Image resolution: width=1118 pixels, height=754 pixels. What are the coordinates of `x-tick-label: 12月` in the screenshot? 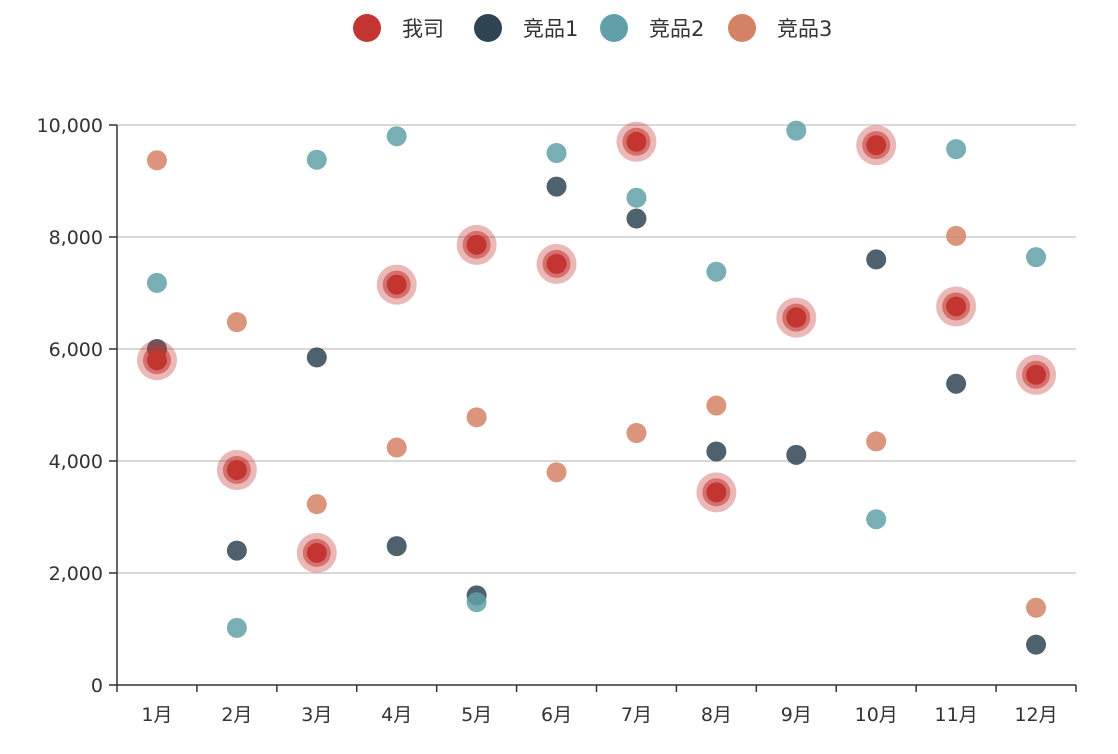 It's located at (1035, 715).